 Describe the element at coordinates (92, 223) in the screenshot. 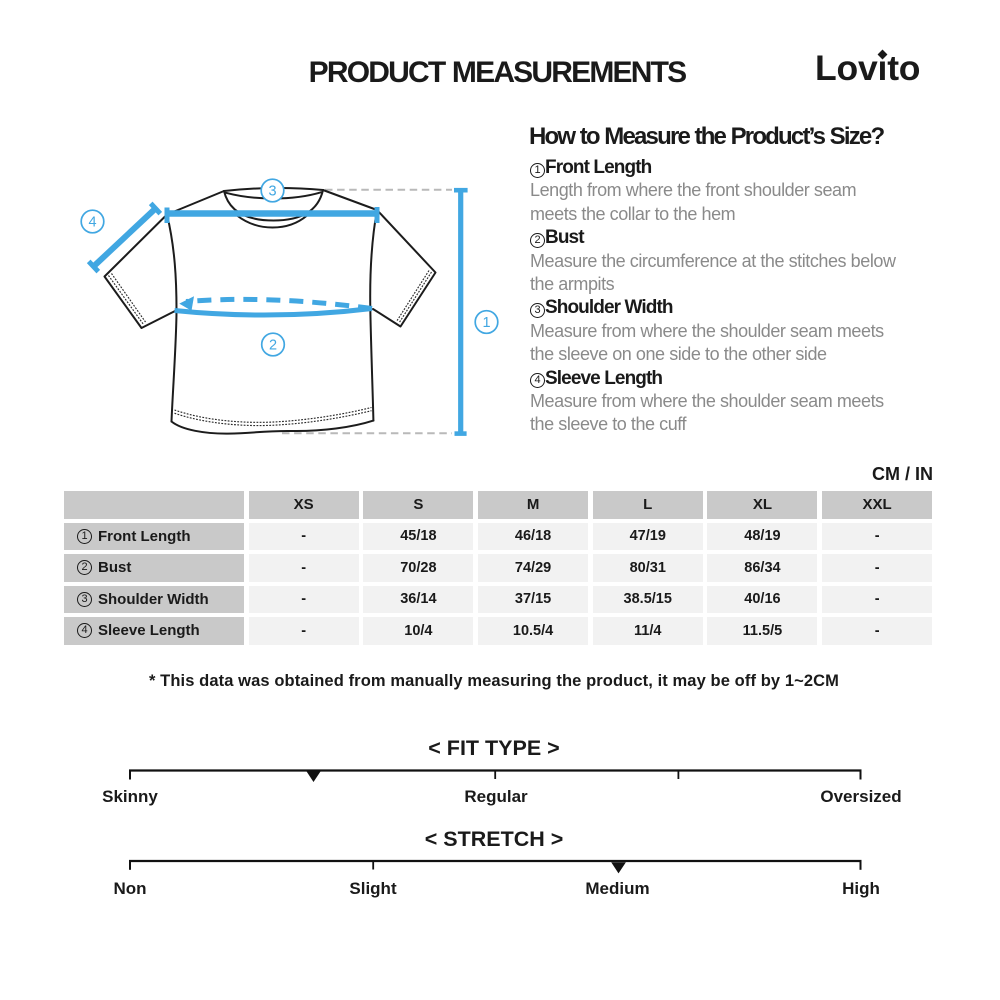

I see `svg-text: 4` at that location.